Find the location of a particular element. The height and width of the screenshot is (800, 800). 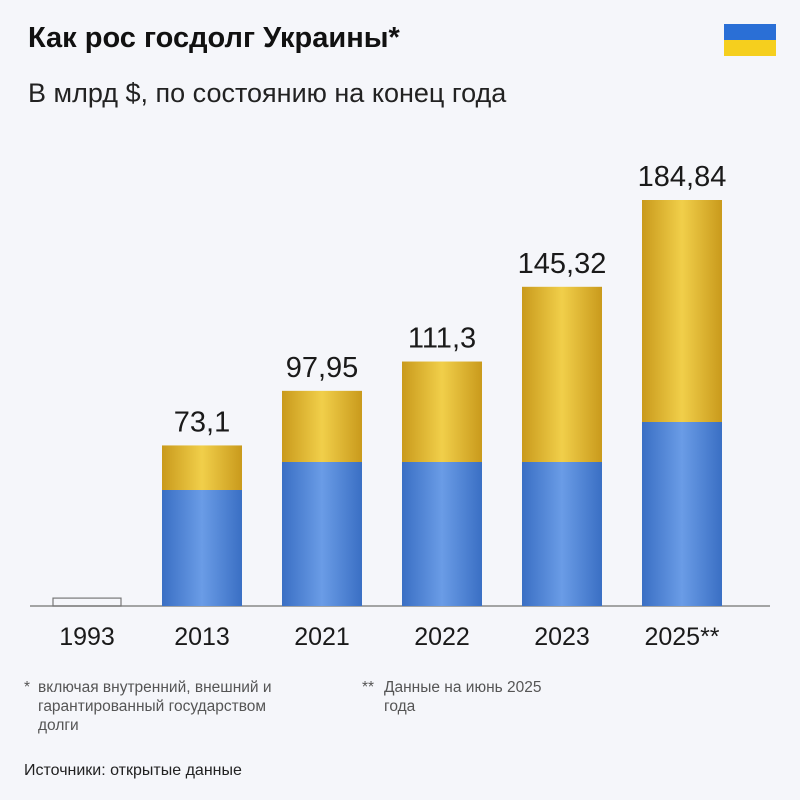

x-tick-label: 2021 is located at coordinates (322, 637).